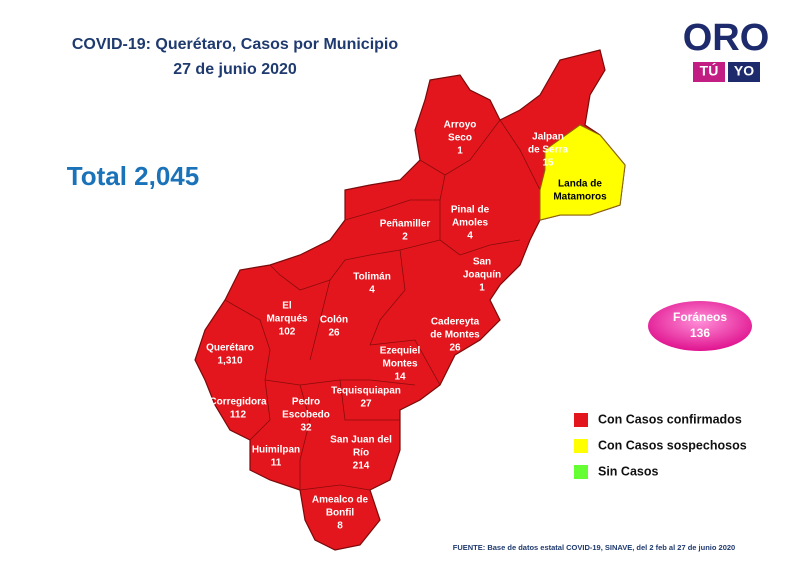  I want to click on municipio-cases: 1,310, so click(229, 361).